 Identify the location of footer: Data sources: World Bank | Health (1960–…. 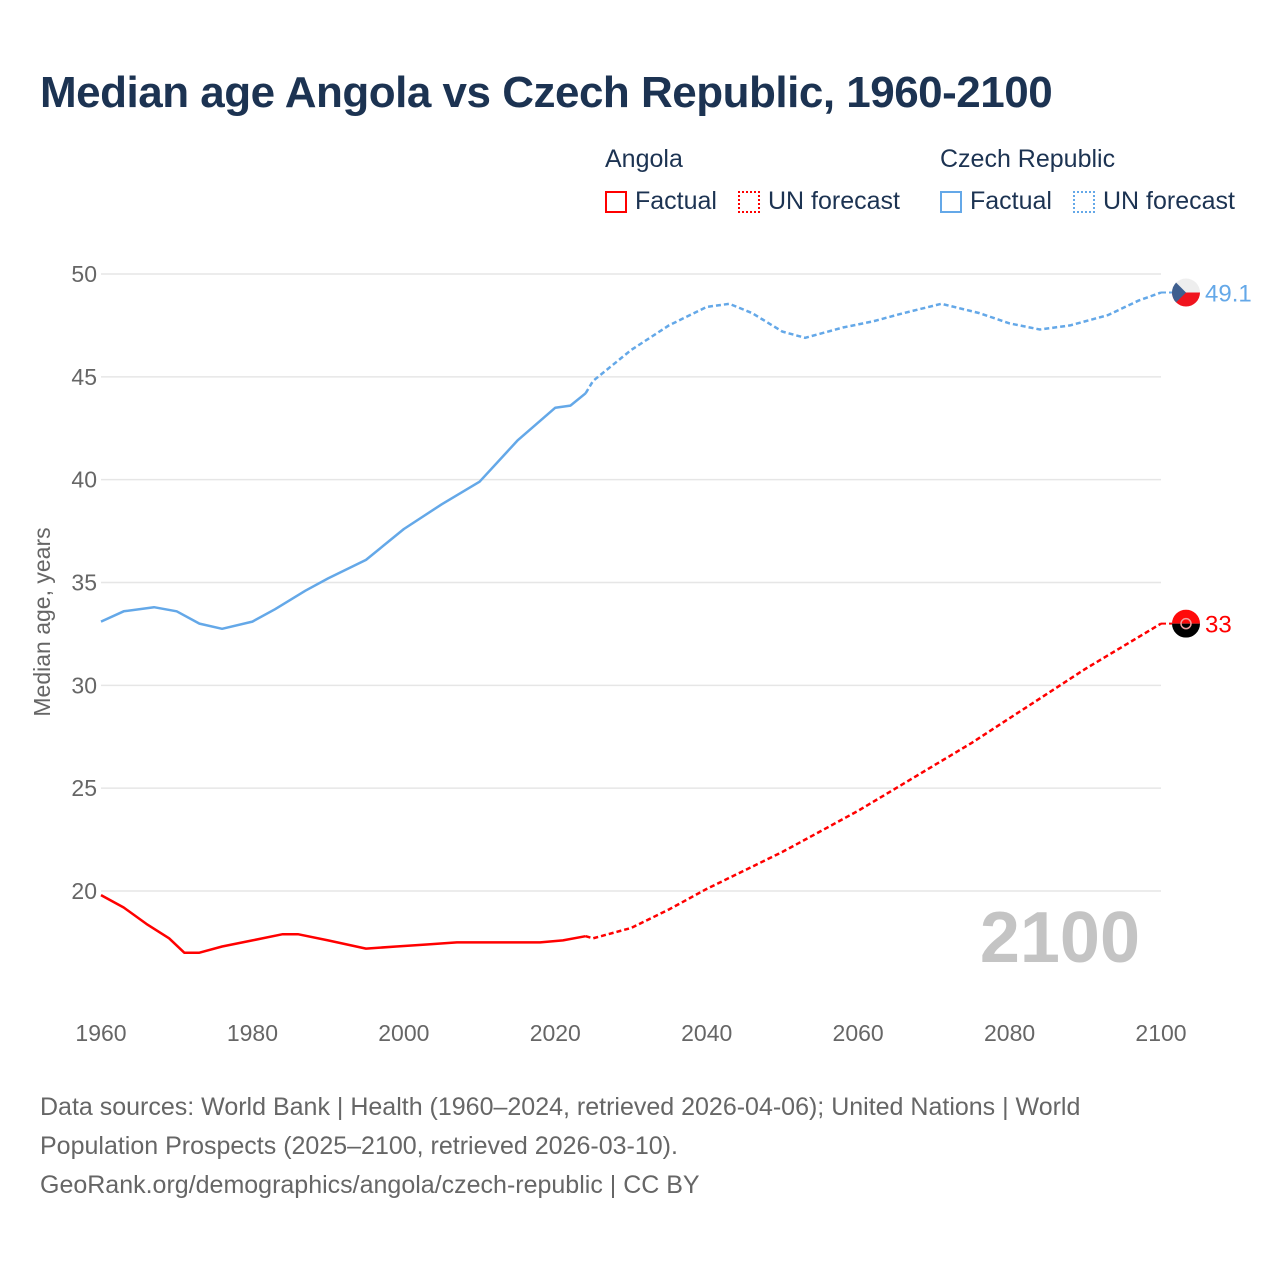
(640, 1146).